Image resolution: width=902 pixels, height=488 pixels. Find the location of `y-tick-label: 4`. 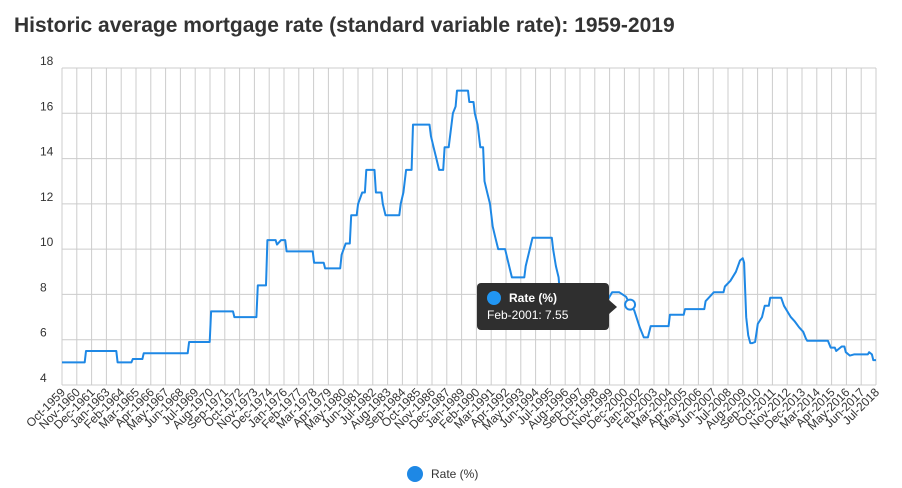

y-tick-label: 4 is located at coordinates (43, 378).